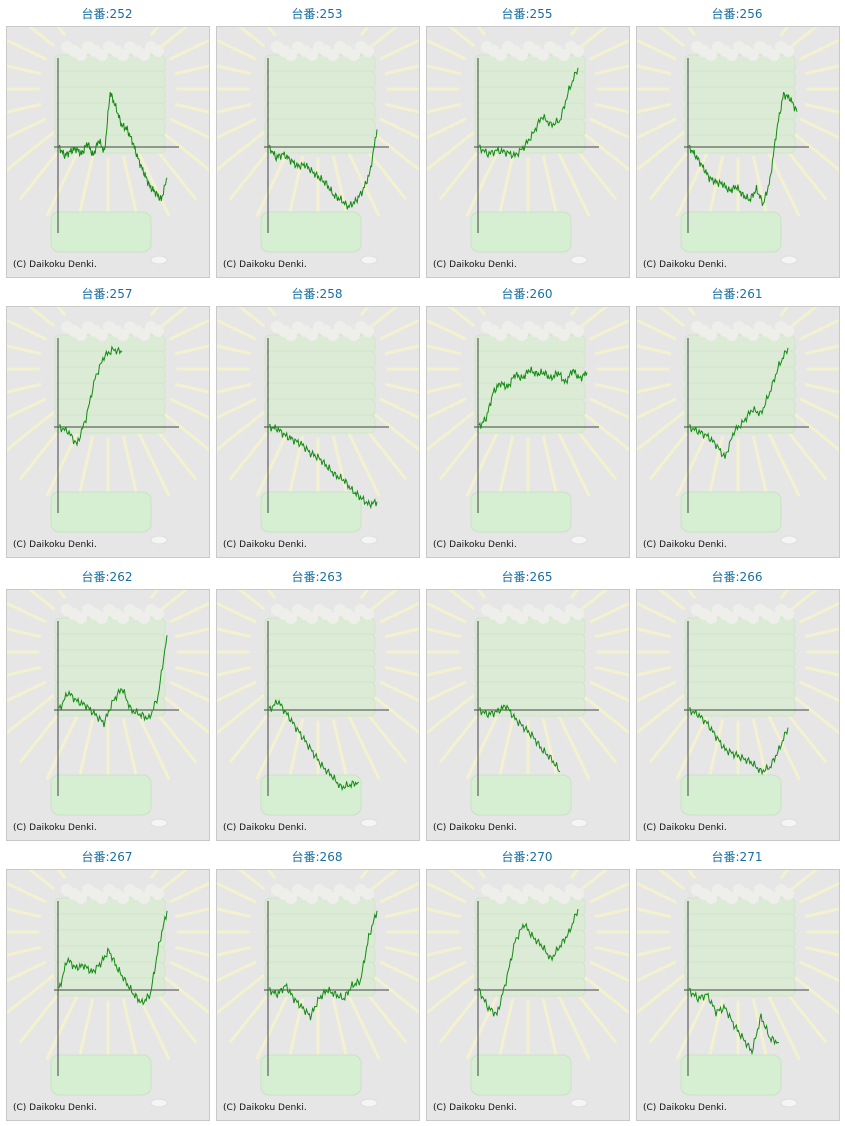 This screenshot has height=1126, width=845. What do you see at coordinates (737, 294) in the screenshot?
I see `chart-title: 台番:261` at bounding box center [737, 294].